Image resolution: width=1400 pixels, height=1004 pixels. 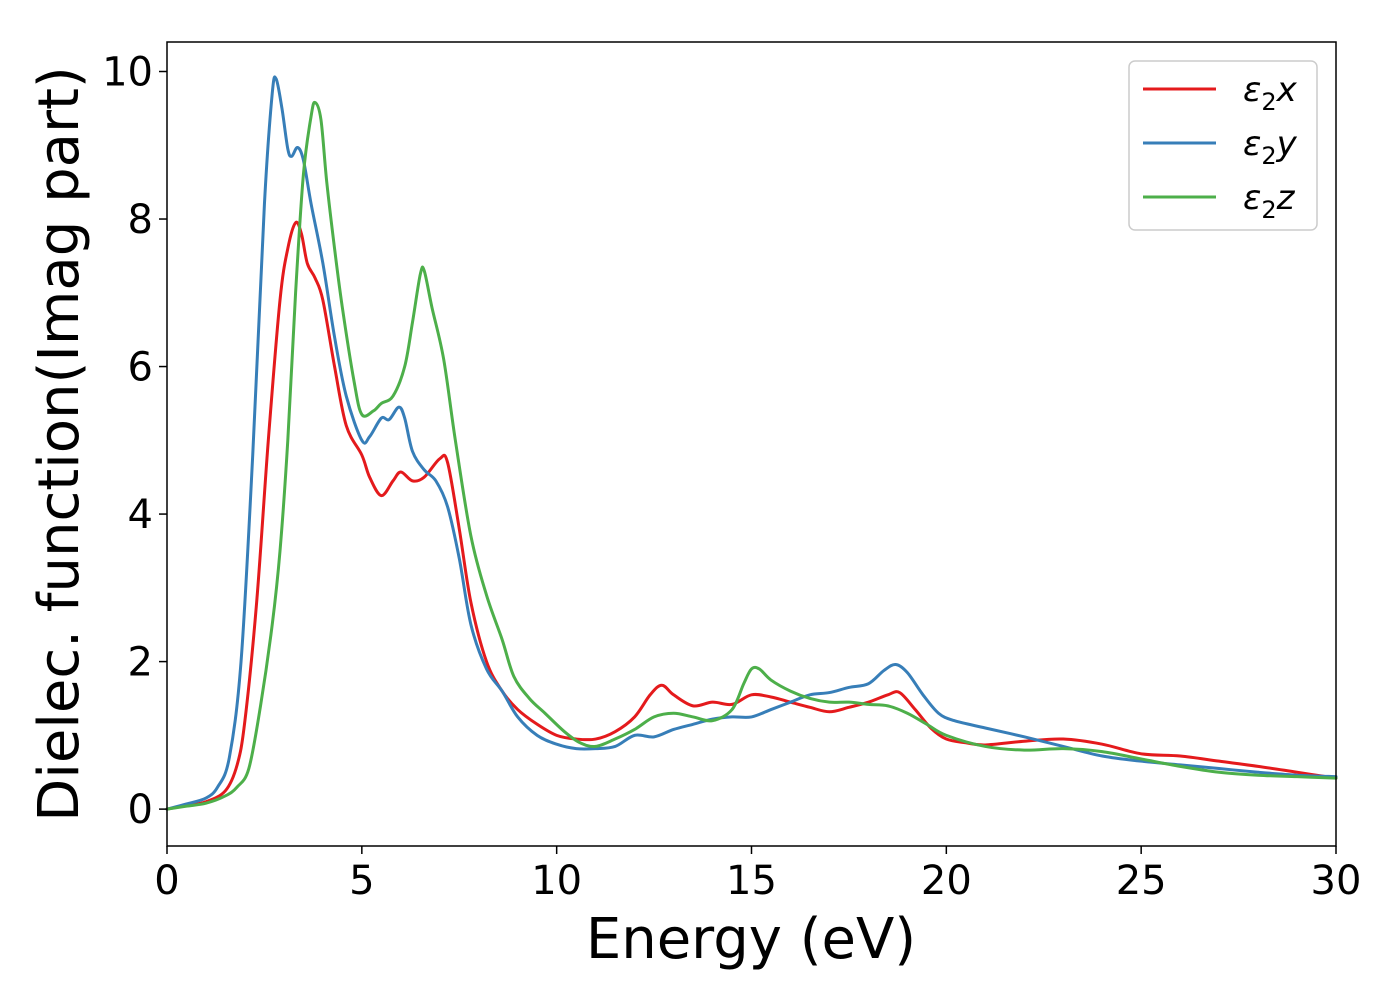 What do you see at coordinates (361, 881) in the screenshot?
I see `x-tick-label: 5` at bounding box center [361, 881].